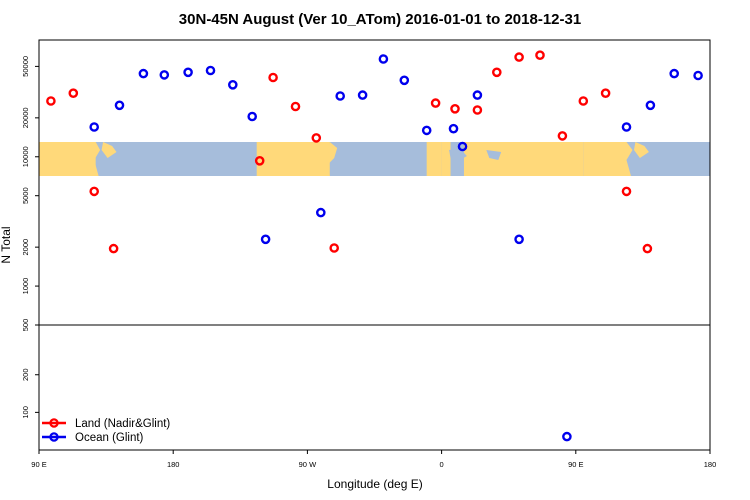 The height and width of the screenshot is (500, 750). Describe the element at coordinates (25, 325) in the screenshot. I see `y-tick-label-lower: 500` at that location.